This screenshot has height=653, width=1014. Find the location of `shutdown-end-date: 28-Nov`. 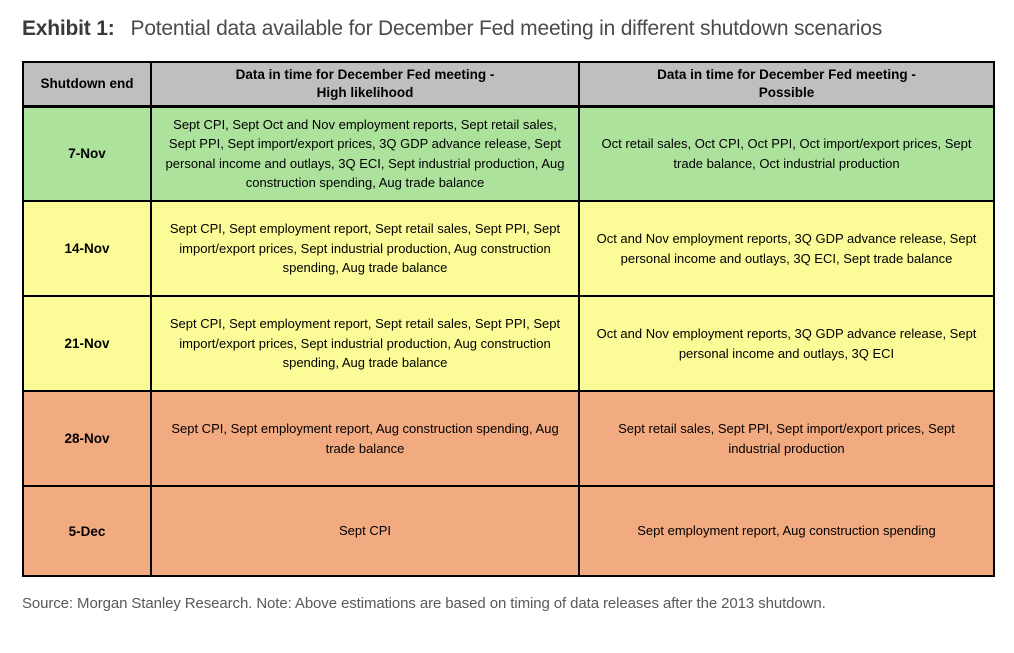

shutdown-end-date: 28-Nov is located at coordinates (87, 438).